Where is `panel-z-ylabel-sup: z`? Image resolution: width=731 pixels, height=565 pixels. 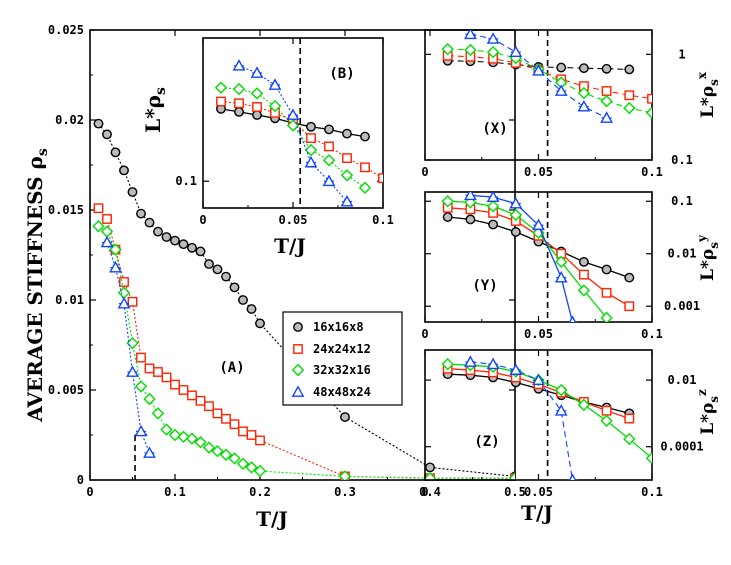
panel-z-ylabel-sup: z is located at coordinates (702, 392).